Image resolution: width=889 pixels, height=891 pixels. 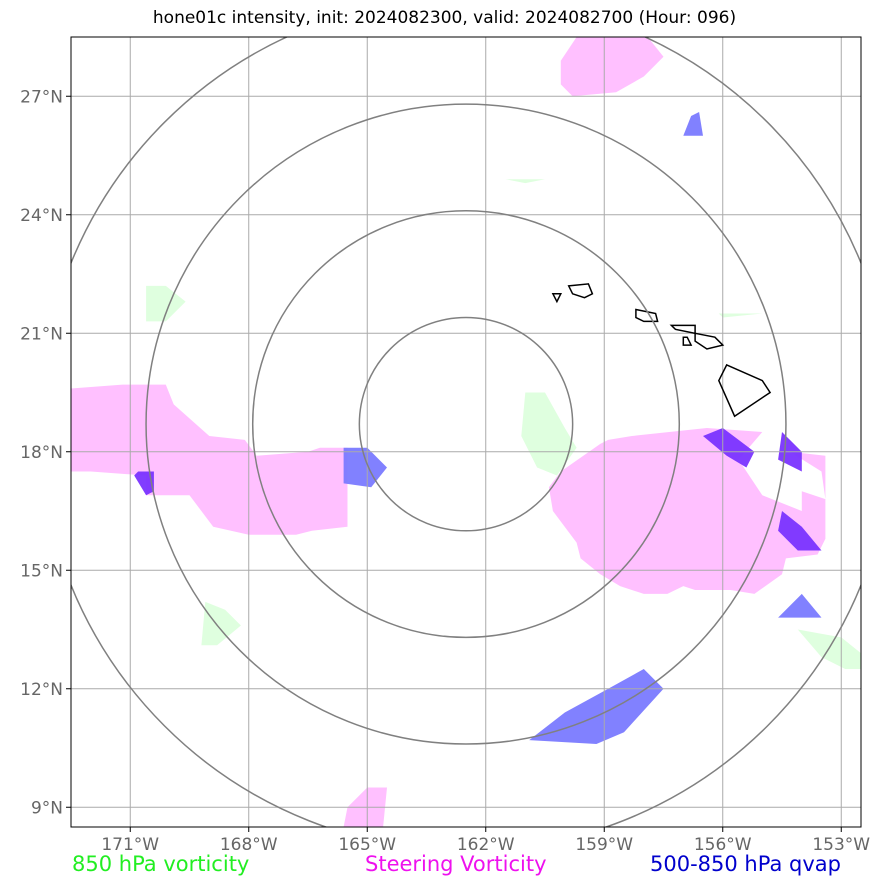 What do you see at coordinates (604, 845) in the screenshot?
I see `x-tick-label: 159°W` at bounding box center [604, 845].